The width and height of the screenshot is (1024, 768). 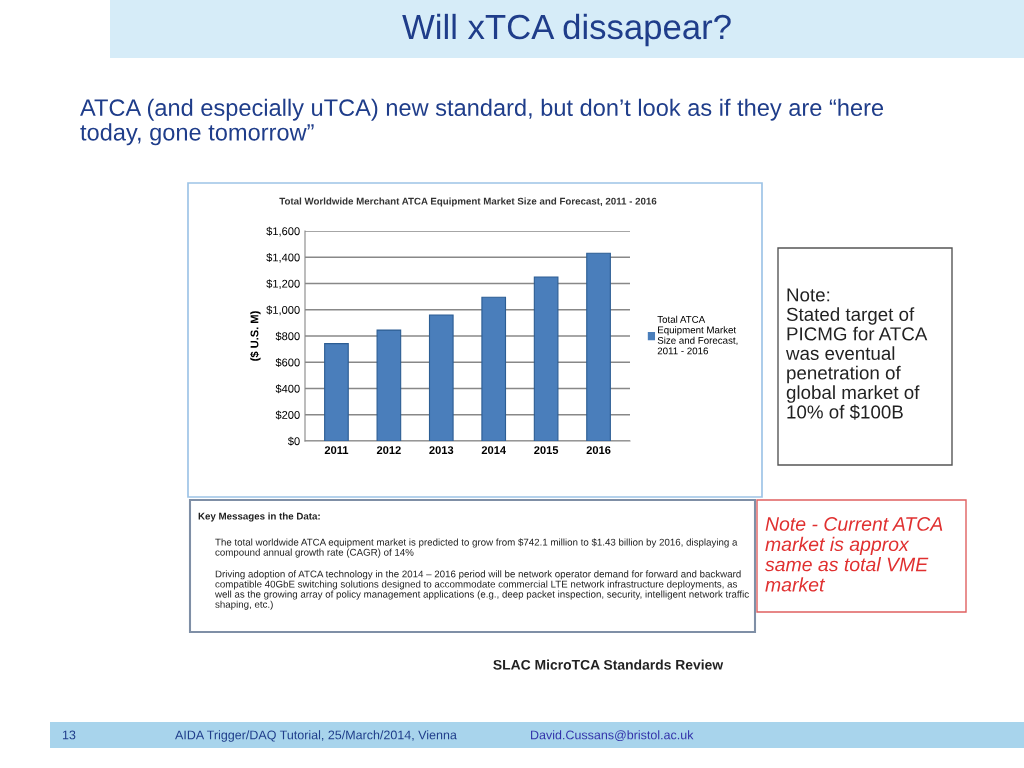 What do you see at coordinates (287, 336) in the screenshot?
I see `y-tick-label: $800` at bounding box center [287, 336].